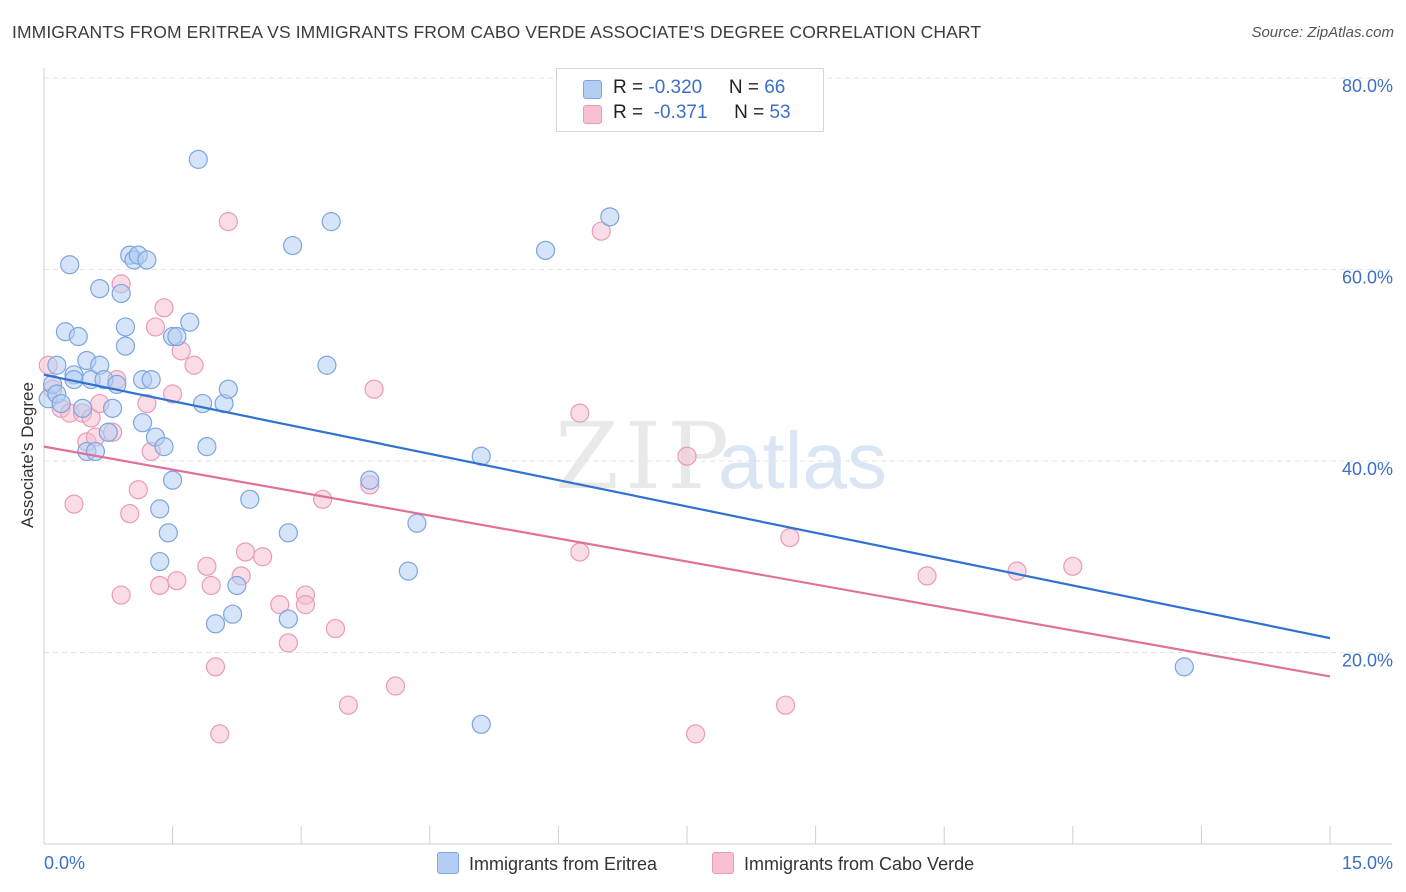 Image resolution: width=1406 pixels, height=892 pixels. Describe the element at coordinates (1322, 32) in the screenshot. I see `source-label: Source: ZipAtlas.com` at that location.